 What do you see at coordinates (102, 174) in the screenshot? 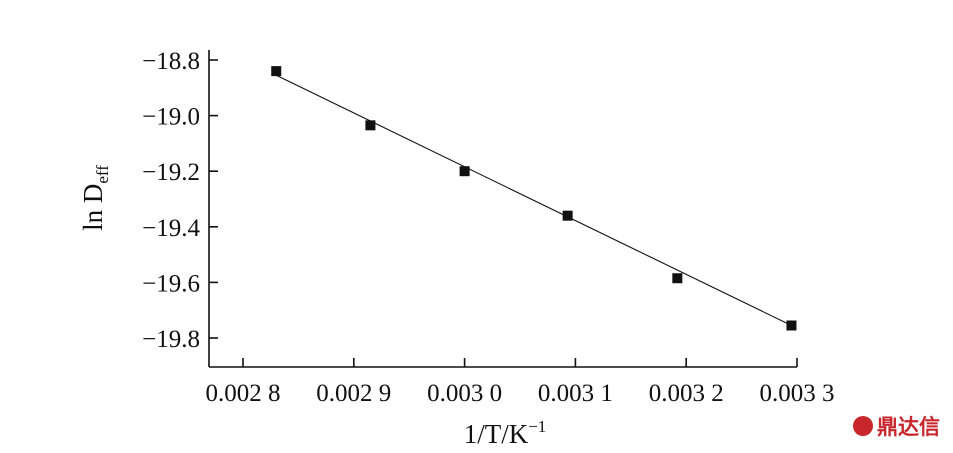
I see `y-axis-title-subscript: eff` at bounding box center [102, 174].